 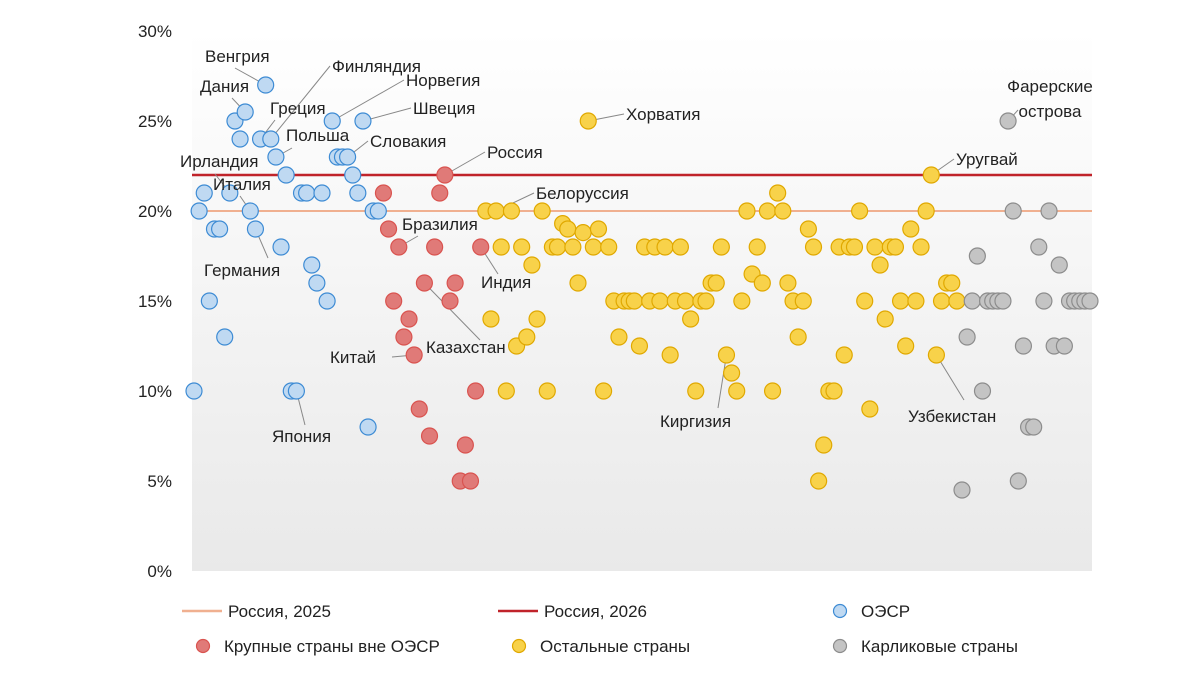 I want to click on annotation-label: Уругвай, so click(x=987, y=159).